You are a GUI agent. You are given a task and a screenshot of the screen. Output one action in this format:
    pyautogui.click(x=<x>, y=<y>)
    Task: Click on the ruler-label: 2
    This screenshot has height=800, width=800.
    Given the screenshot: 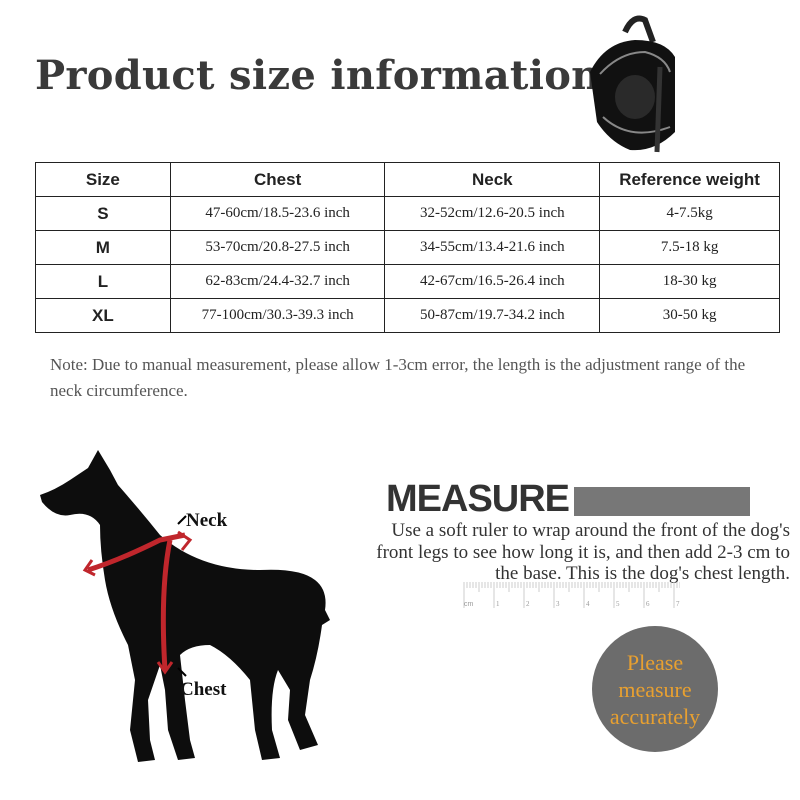 What is the action you would take?
    pyautogui.click(x=528, y=604)
    